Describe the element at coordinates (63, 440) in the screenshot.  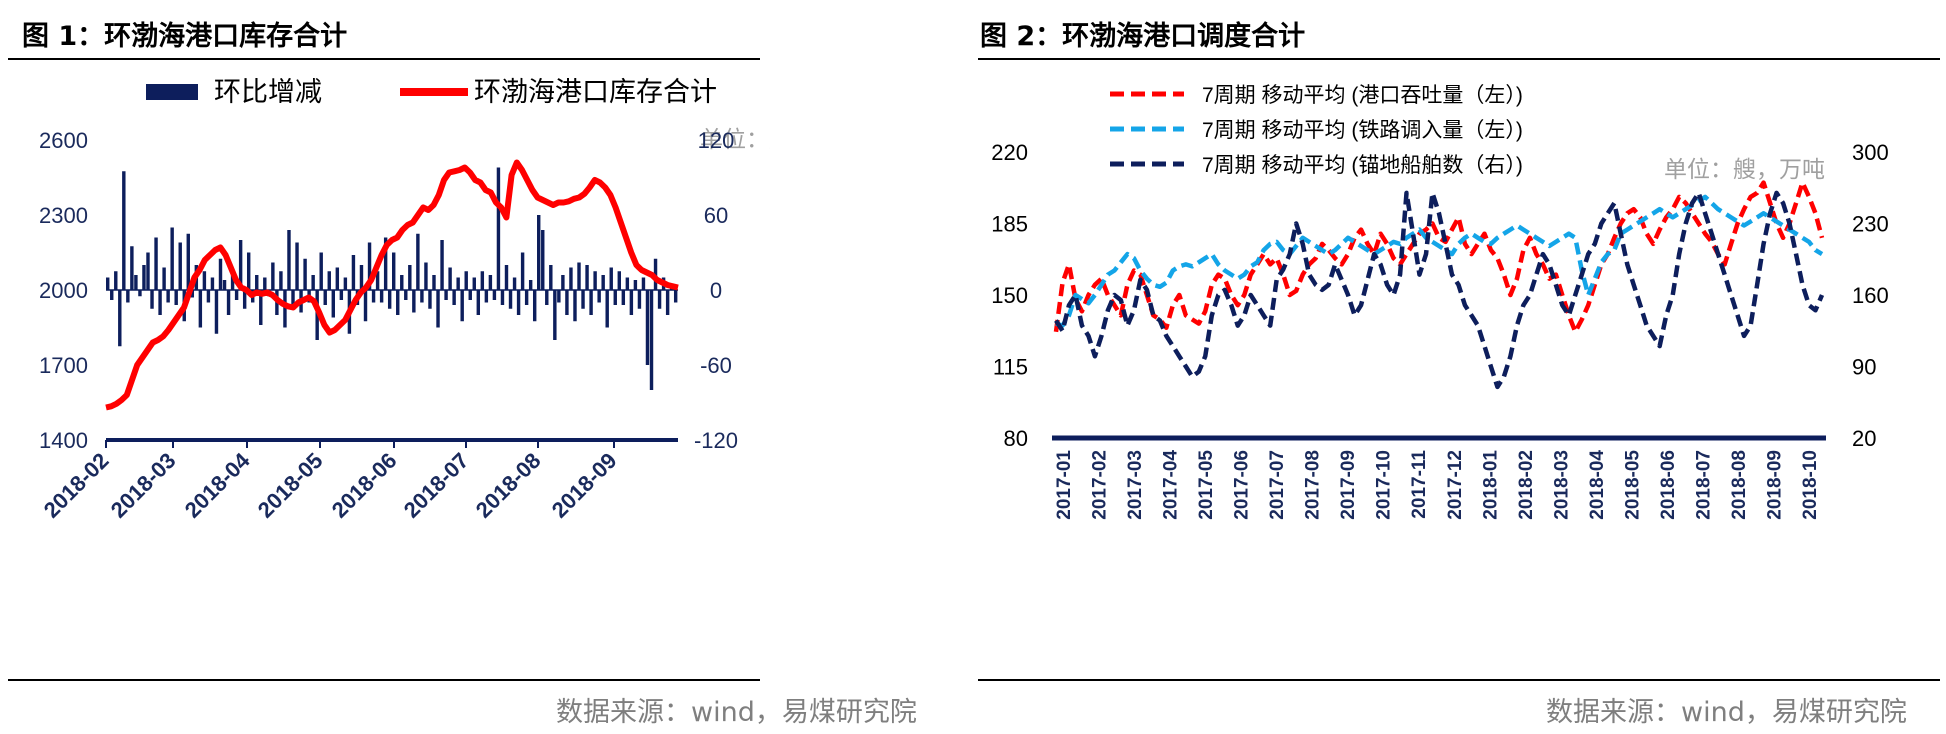
I see `chart1-y-left-label: 1400` at that location.